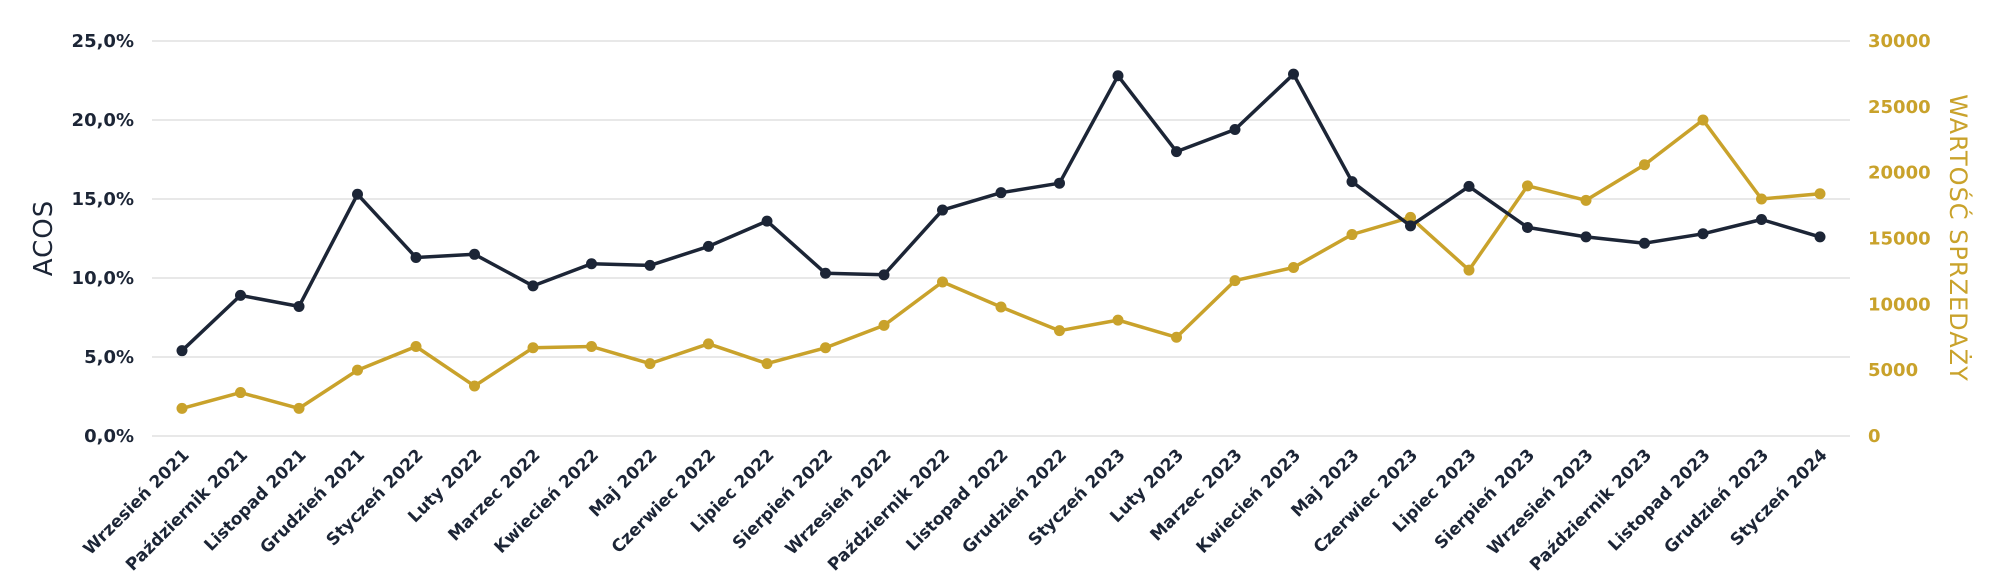 This screenshot has width=2000, height=580. Describe the element at coordinates (109, 436) in the screenshot. I see `y-tick-left-label: 0,0%` at that location.